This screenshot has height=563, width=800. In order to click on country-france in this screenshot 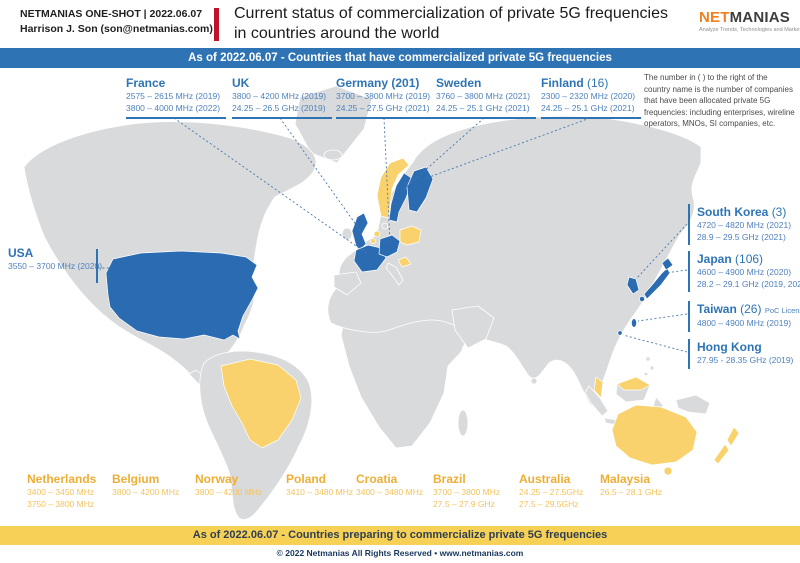, I will do `click(370, 258)`.